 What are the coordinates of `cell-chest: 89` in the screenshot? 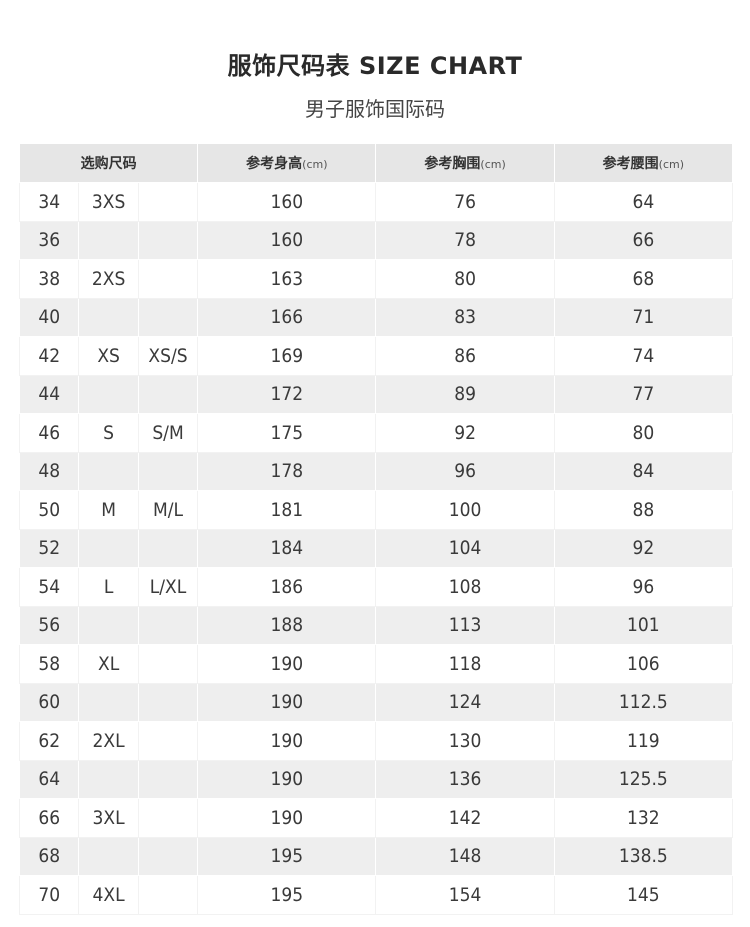 It's located at (465, 394).